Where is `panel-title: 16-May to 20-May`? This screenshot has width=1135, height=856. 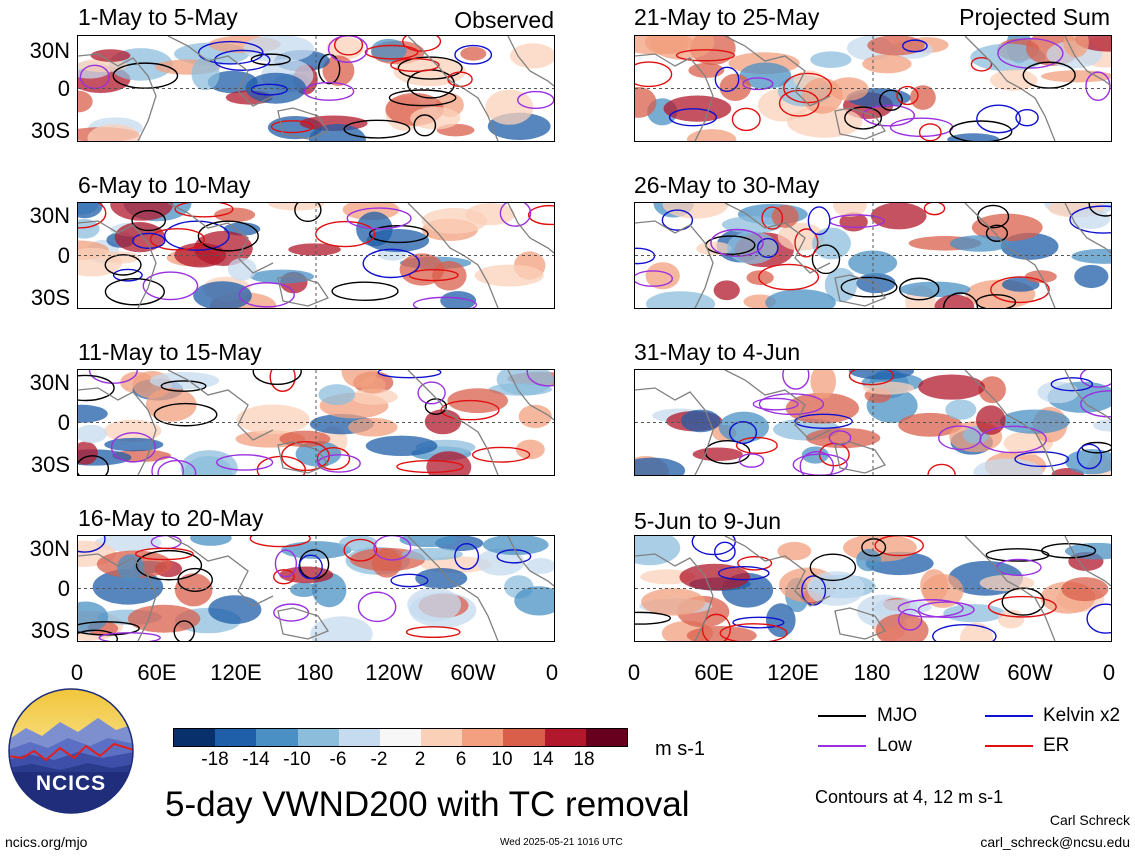 panel-title: 16-May to 20-May is located at coordinates (171, 518).